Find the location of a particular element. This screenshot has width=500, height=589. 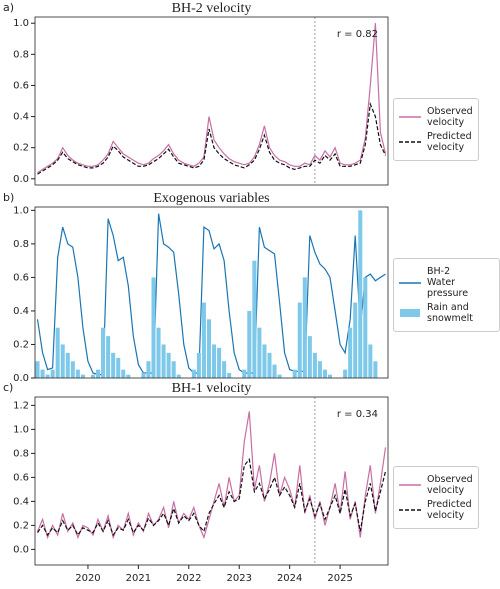

annotation: r = 0.34 is located at coordinates (357, 414).